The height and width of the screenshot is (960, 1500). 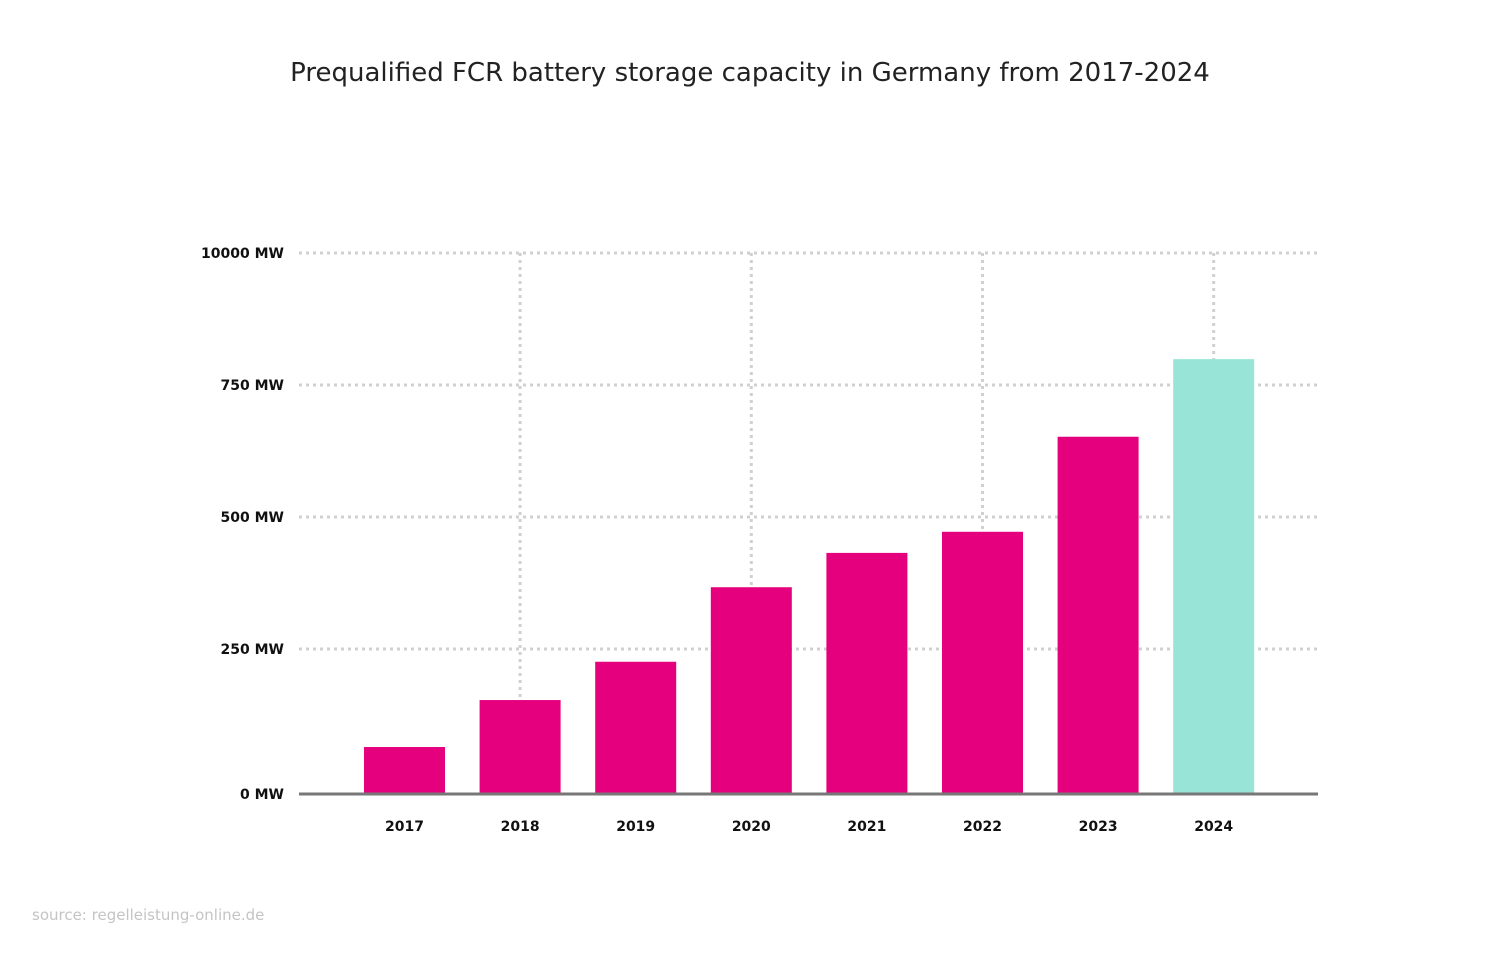 I want to click on source-note: source: regelleistung-online.de, so click(x=148, y=915).